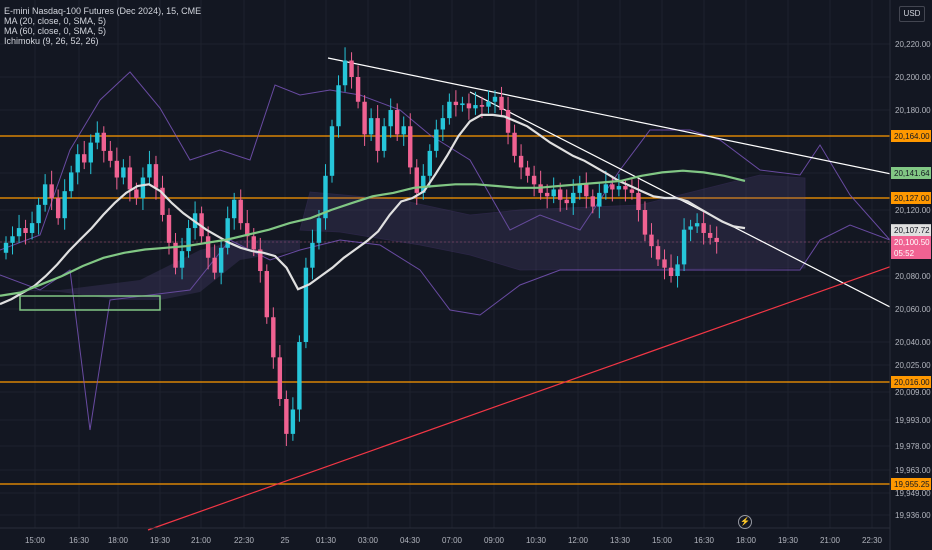 This screenshot has height=550, width=932. What do you see at coordinates (745, 522) in the screenshot?
I see `flash-icon: ⚡` at bounding box center [745, 522].